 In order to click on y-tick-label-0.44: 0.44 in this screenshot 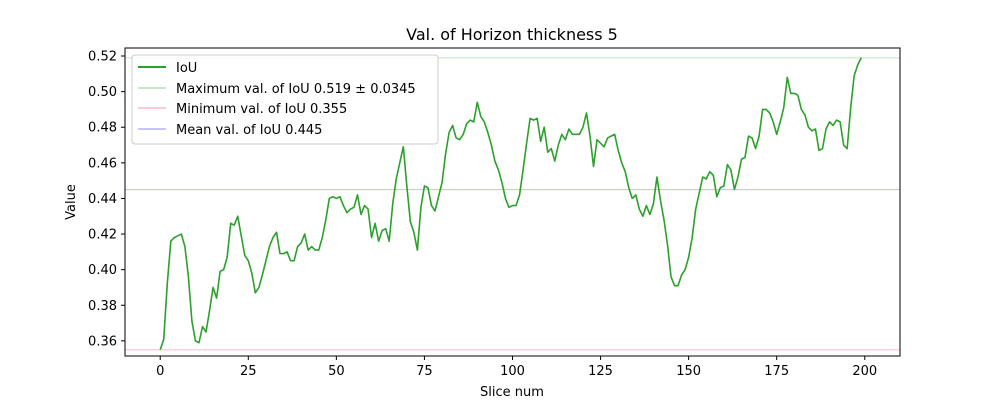, I will do `click(102, 199)`.